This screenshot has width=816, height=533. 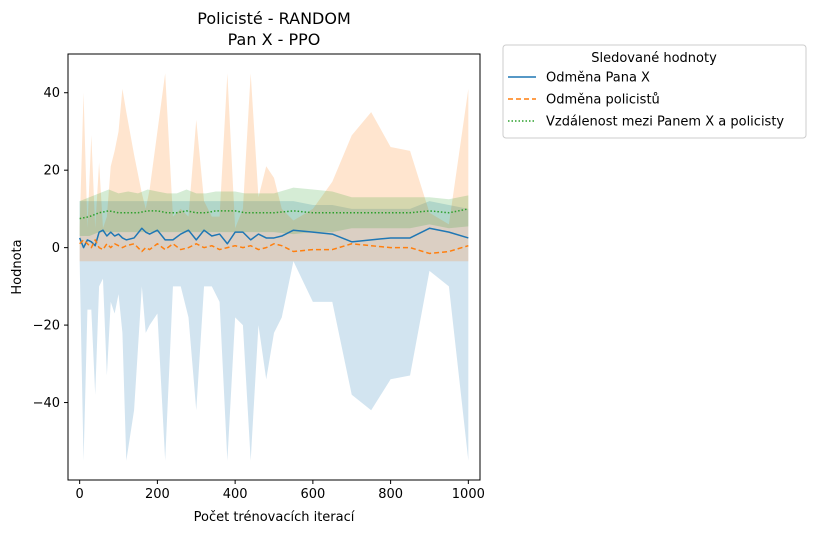 I want to click on x-tick-label: 800, so click(x=390, y=494).